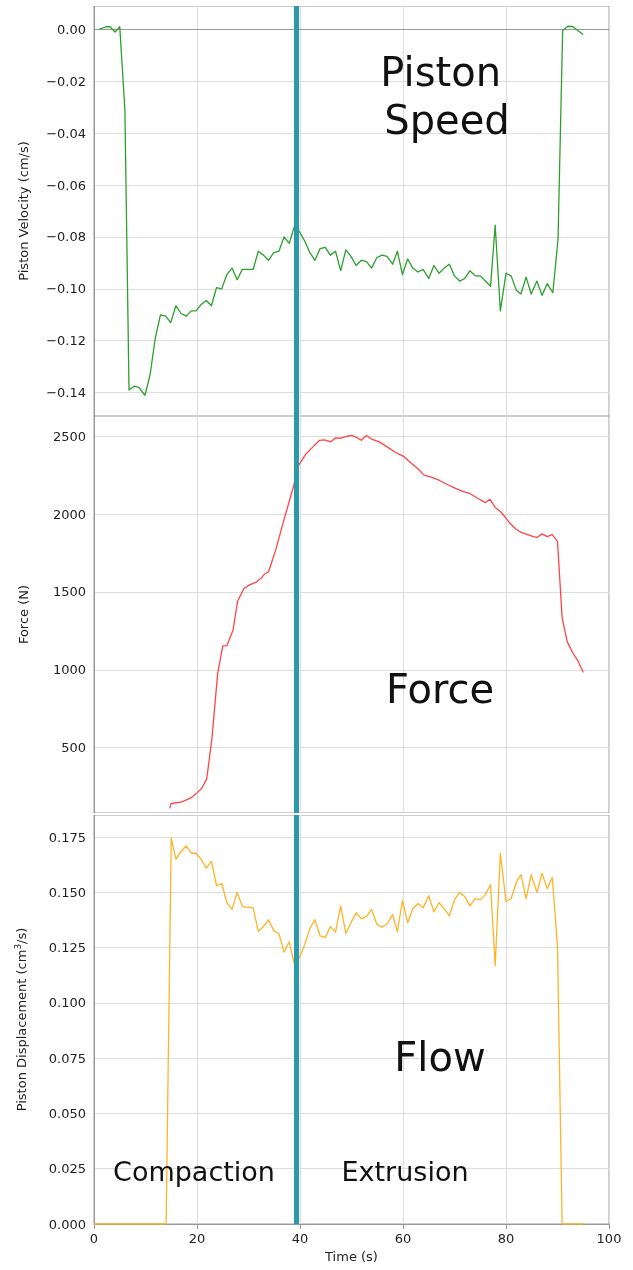 This screenshot has height=1270, width=633. I want to click on y-tick-label: 1500, so click(69, 592).